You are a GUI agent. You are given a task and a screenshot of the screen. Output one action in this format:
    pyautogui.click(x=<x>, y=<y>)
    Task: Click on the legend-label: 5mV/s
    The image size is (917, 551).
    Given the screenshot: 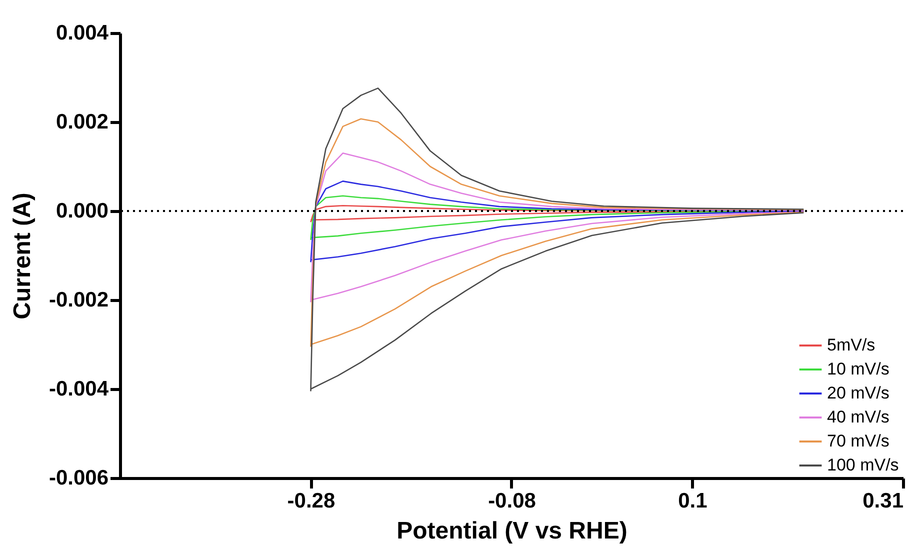 What is the action you would take?
    pyautogui.click(x=851, y=345)
    